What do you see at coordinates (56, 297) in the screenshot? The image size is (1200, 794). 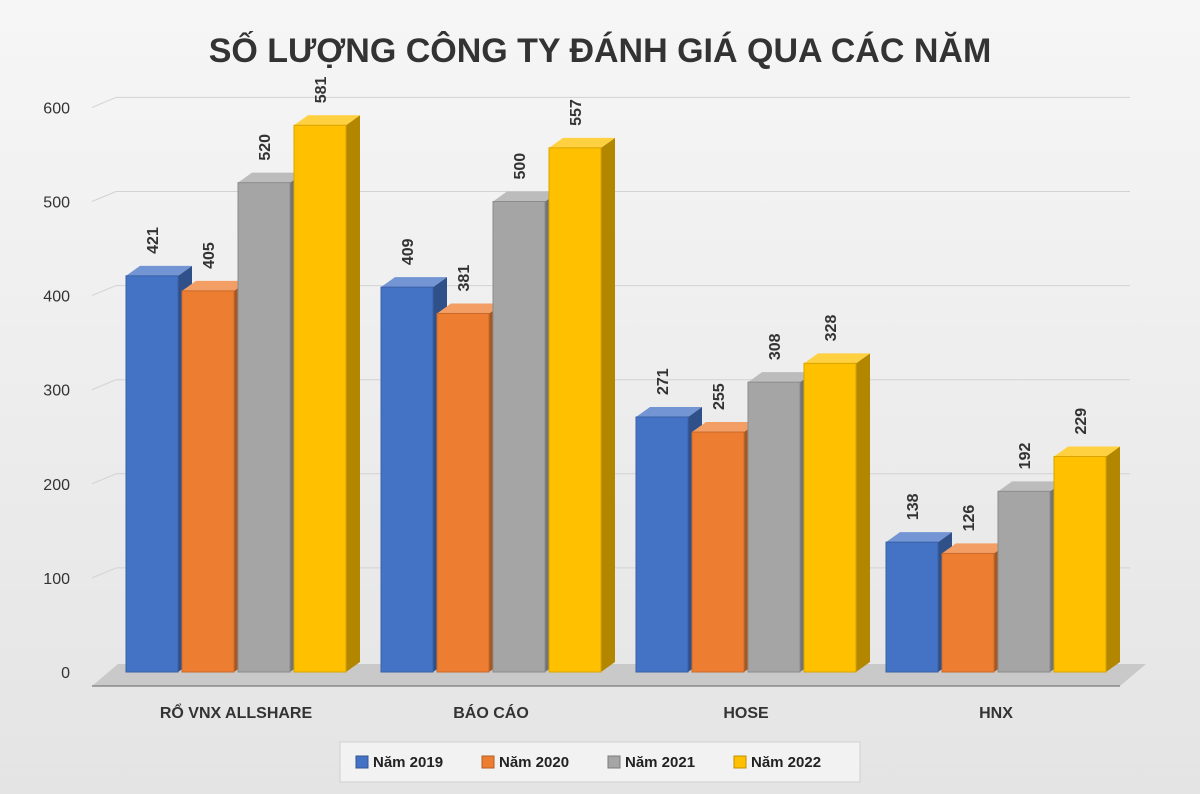 I see `y-tick-label: 400` at bounding box center [56, 297].